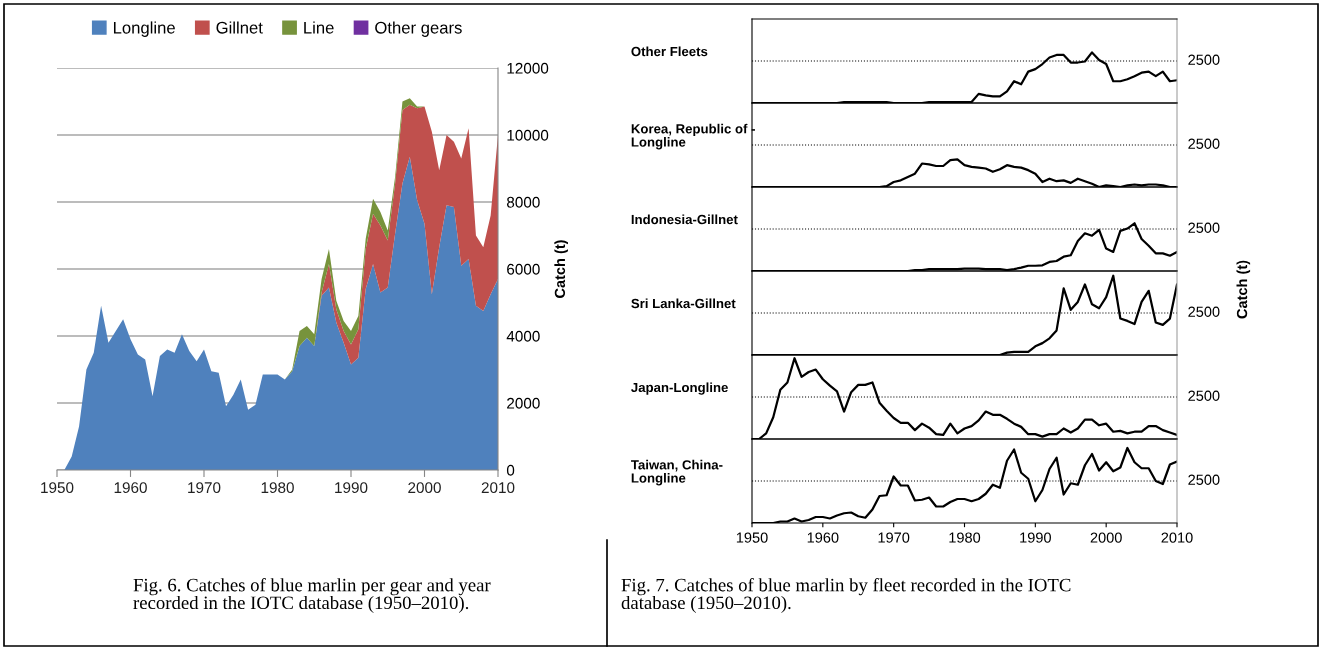 The image size is (1322, 650). I want to click on y-tick-label: 4000, so click(523, 336).